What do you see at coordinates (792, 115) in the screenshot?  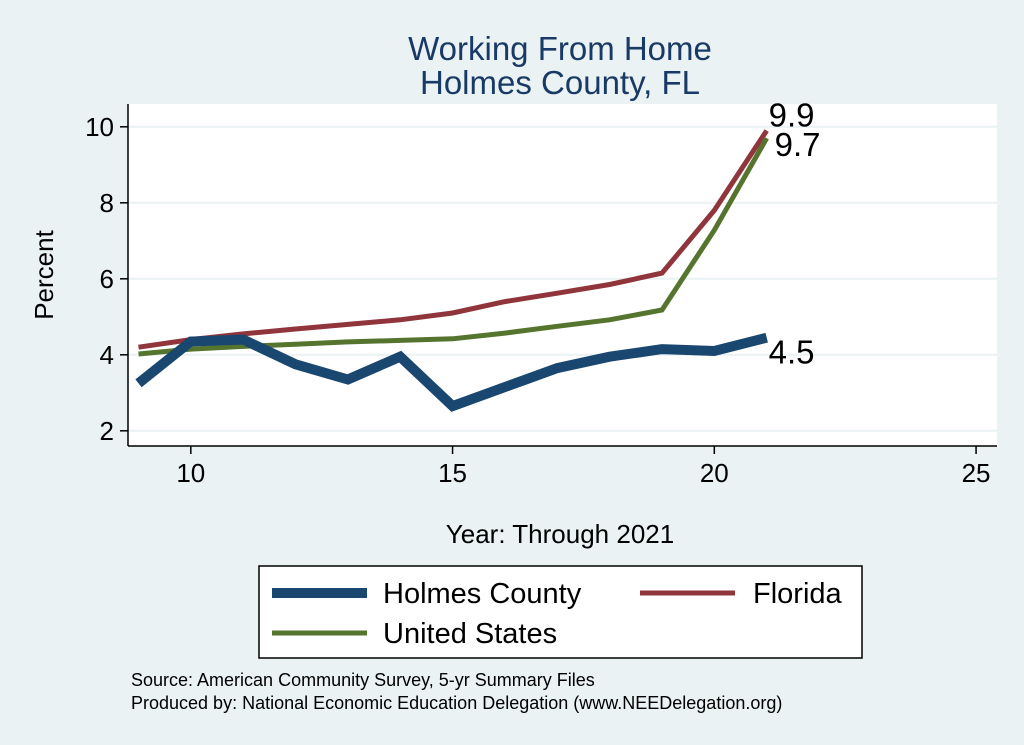 I see `end-label-florida: 9.9` at bounding box center [792, 115].